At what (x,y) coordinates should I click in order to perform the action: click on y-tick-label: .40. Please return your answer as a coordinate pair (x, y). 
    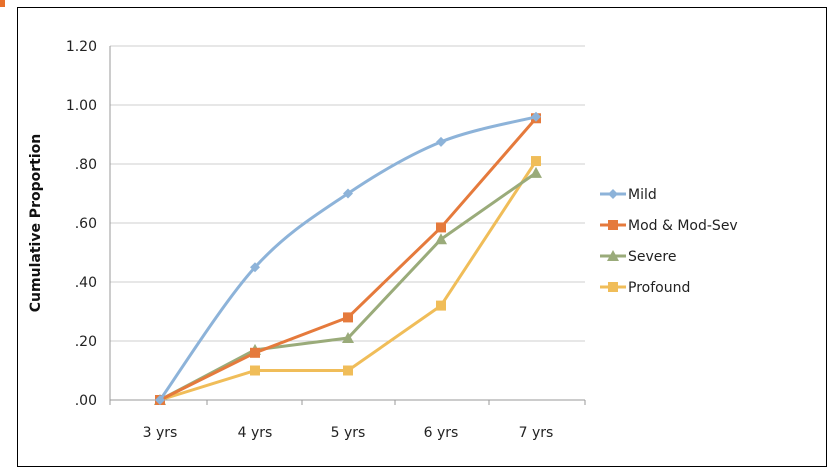
    Looking at the image, I should click on (86, 283).